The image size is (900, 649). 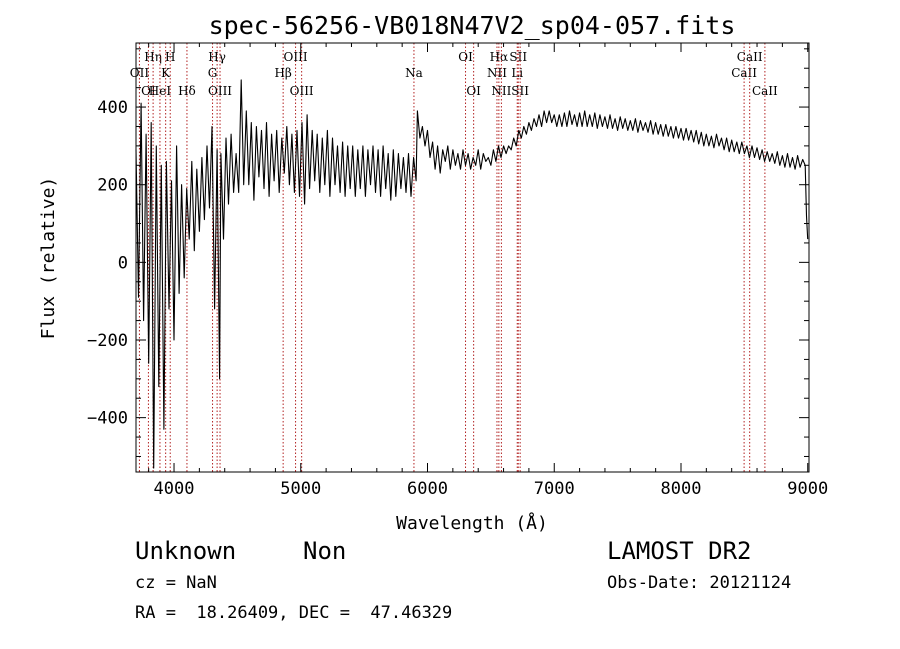 I want to click on coordinates-text: RA = 18.26409, DEC = 47.46329, so click(x=294, y=613).